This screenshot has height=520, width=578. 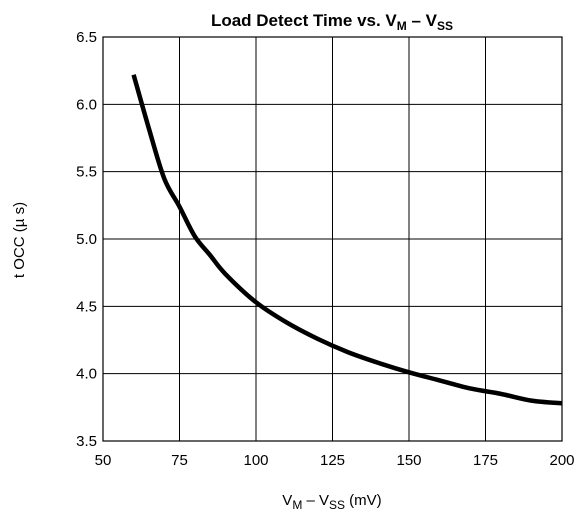 I want to click on x-axis-label: VM – VSS (mV), so click(x=331, y=502).